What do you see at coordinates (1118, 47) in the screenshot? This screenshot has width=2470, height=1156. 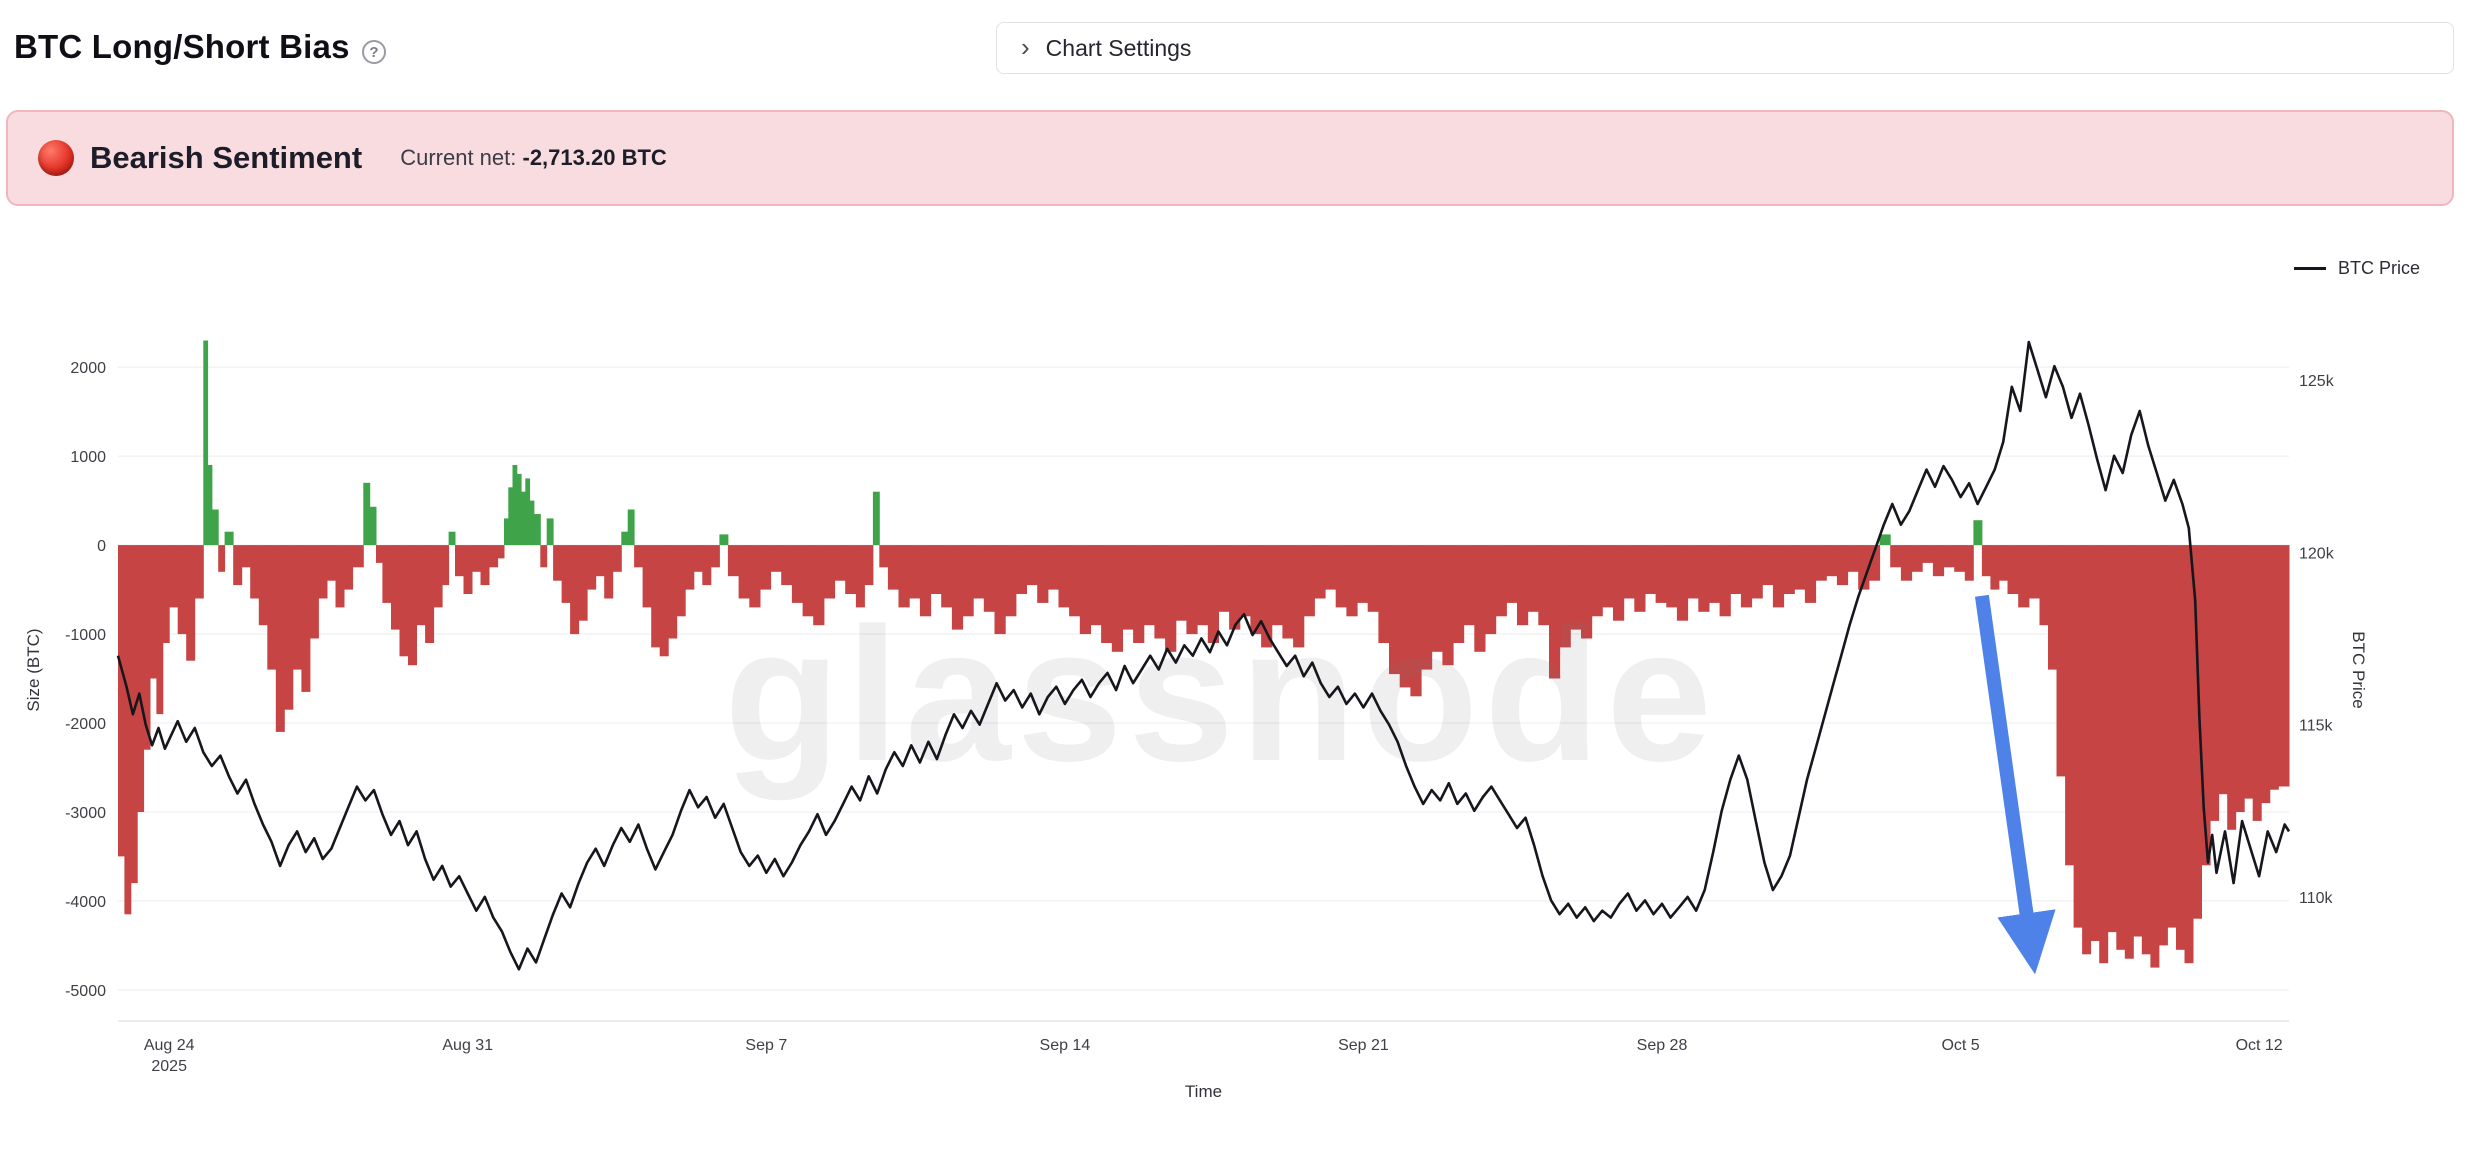 I see `chart-settings-label: Chart Settings` at bounding box center [1118, 47].